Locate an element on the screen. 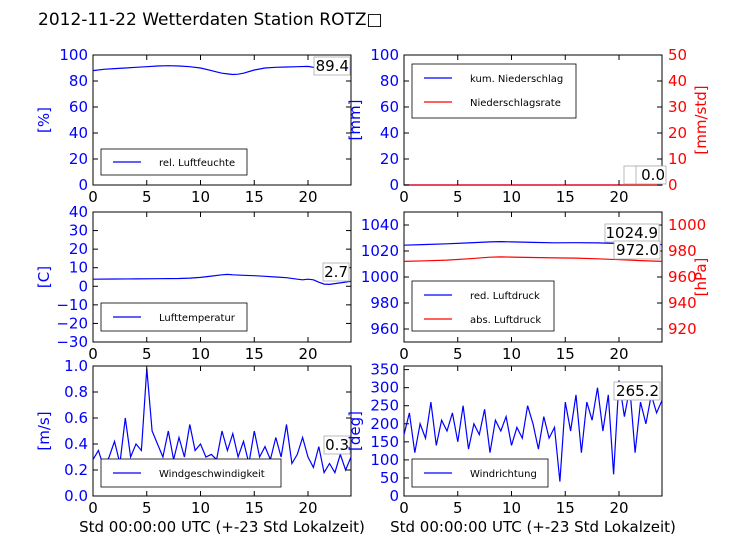  y-tick-right-label: 0 is located at coordinates (673, 185).